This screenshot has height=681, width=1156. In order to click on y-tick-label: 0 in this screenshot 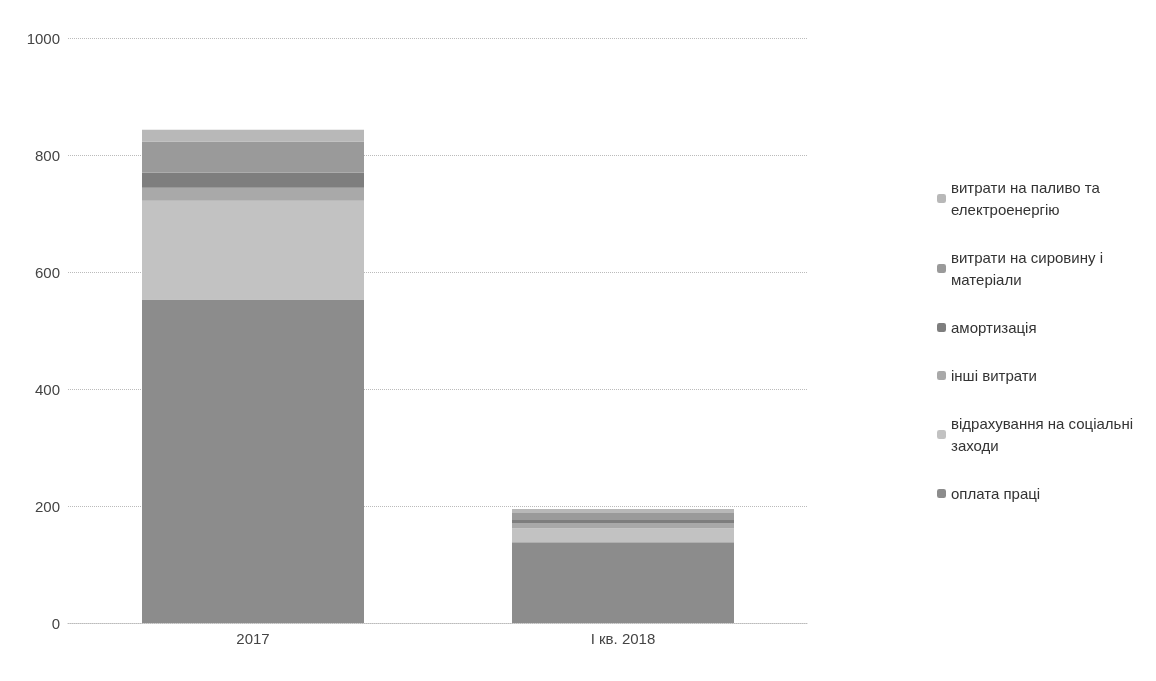, I will do `click(55, 623)`.